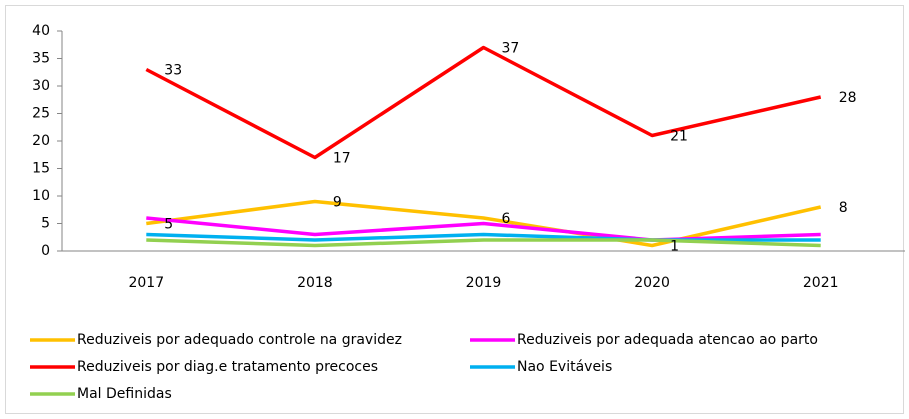  Describe the element at coordinates (41, 196) in the screenshot. I see `y-tick-label: 10` at that location.